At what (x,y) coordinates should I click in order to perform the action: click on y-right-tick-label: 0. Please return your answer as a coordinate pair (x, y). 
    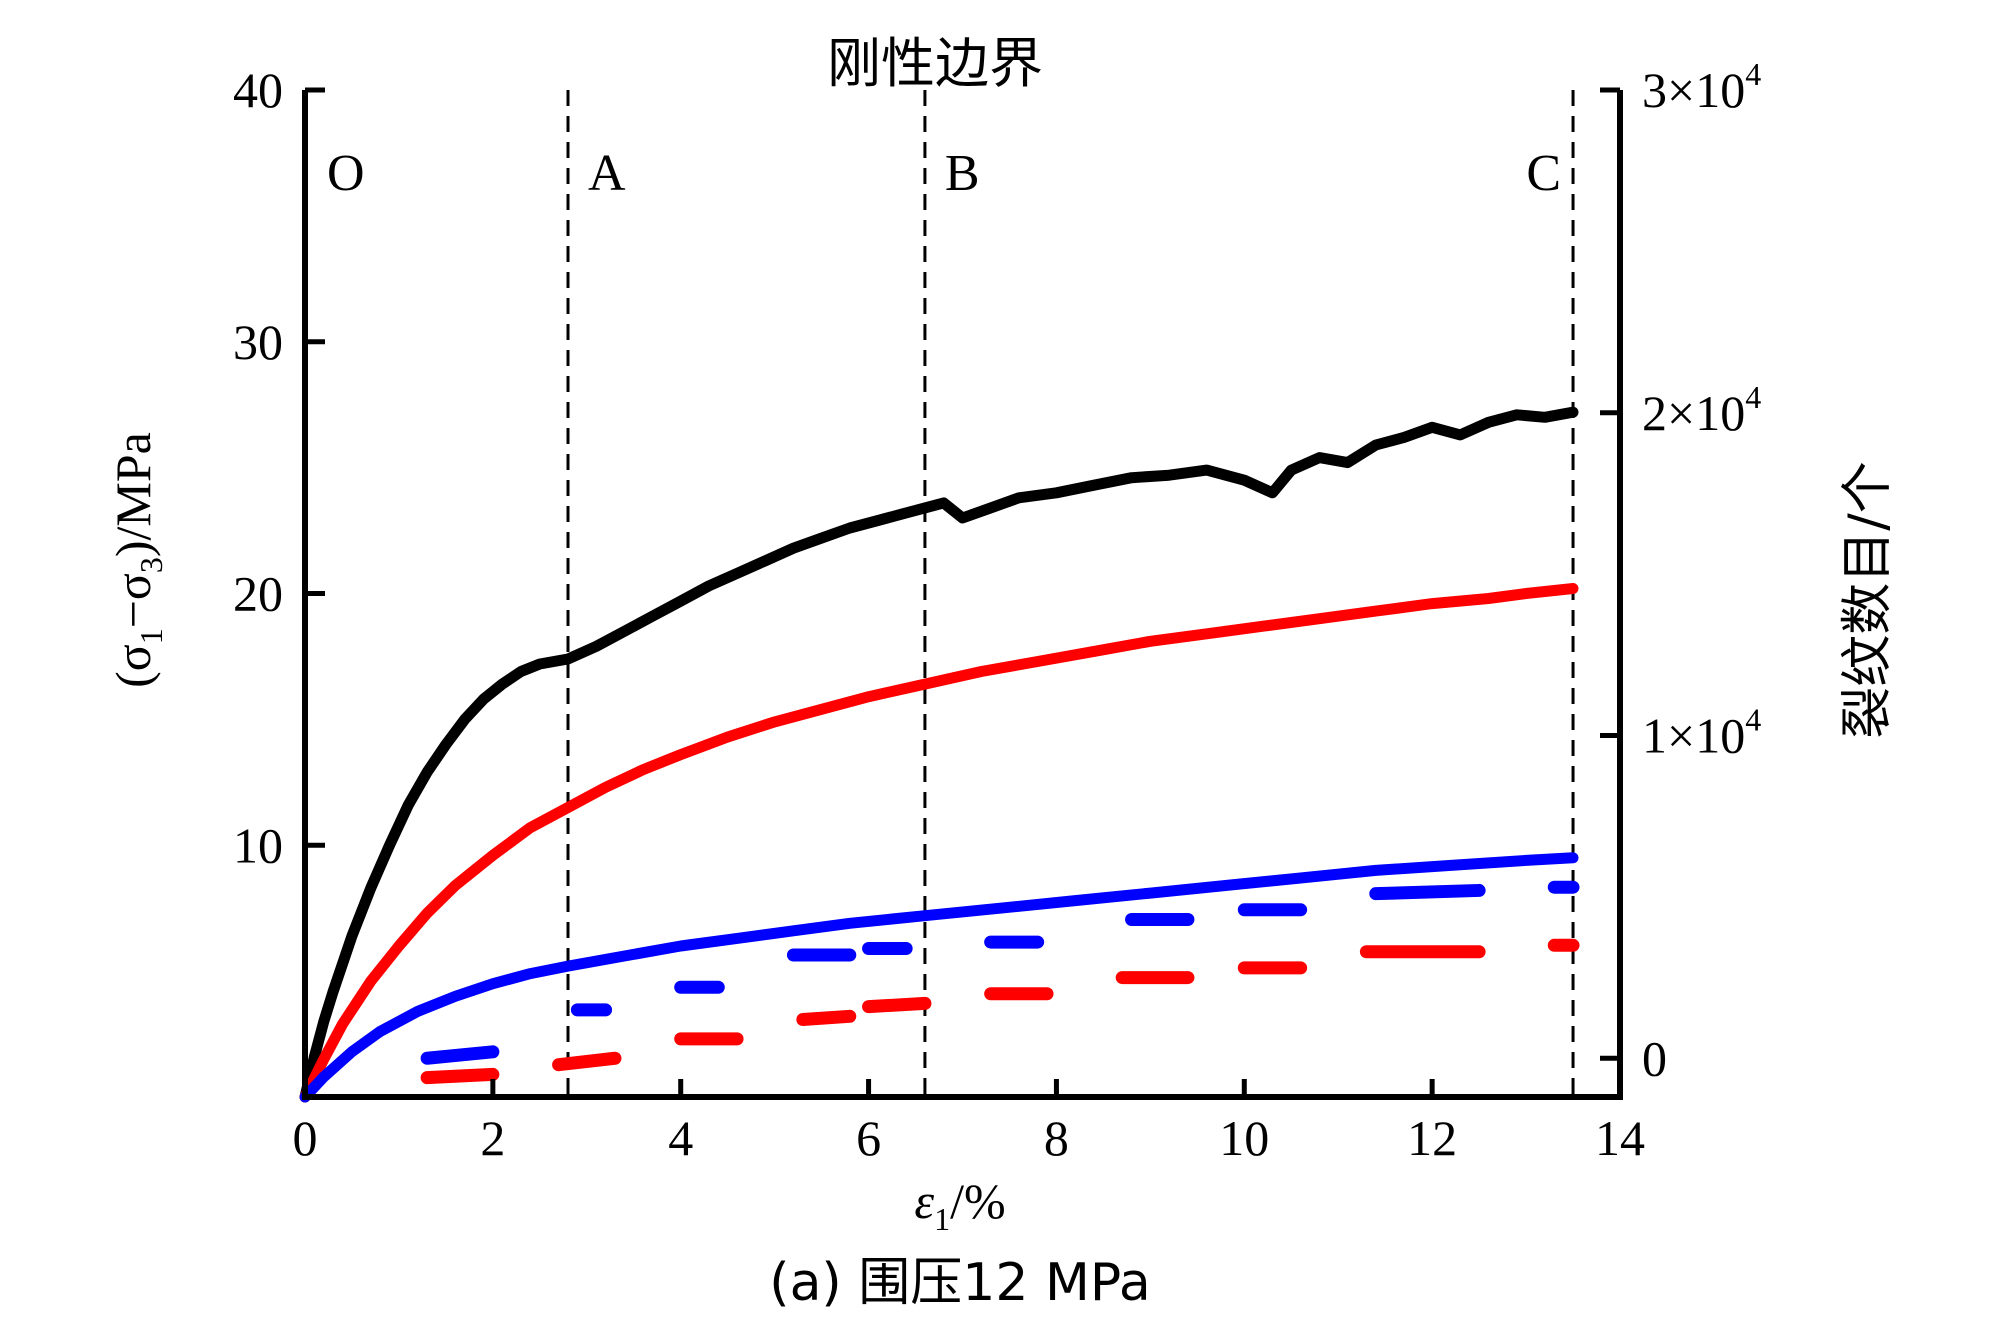
    Looking at the image, I should click on (1654, 1058).